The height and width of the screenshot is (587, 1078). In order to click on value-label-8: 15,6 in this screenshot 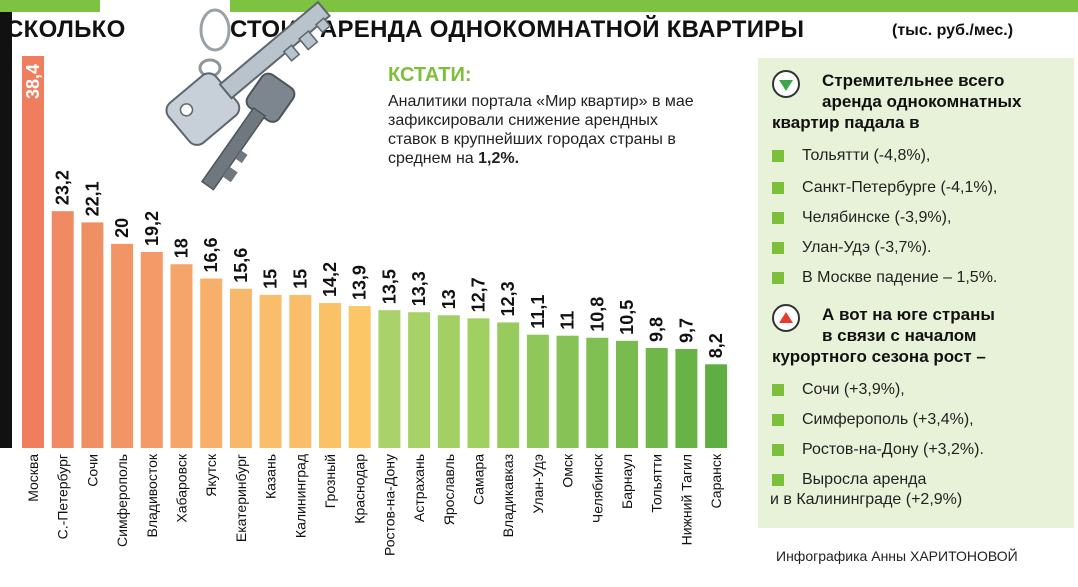, I will do `click(241, 265)`.